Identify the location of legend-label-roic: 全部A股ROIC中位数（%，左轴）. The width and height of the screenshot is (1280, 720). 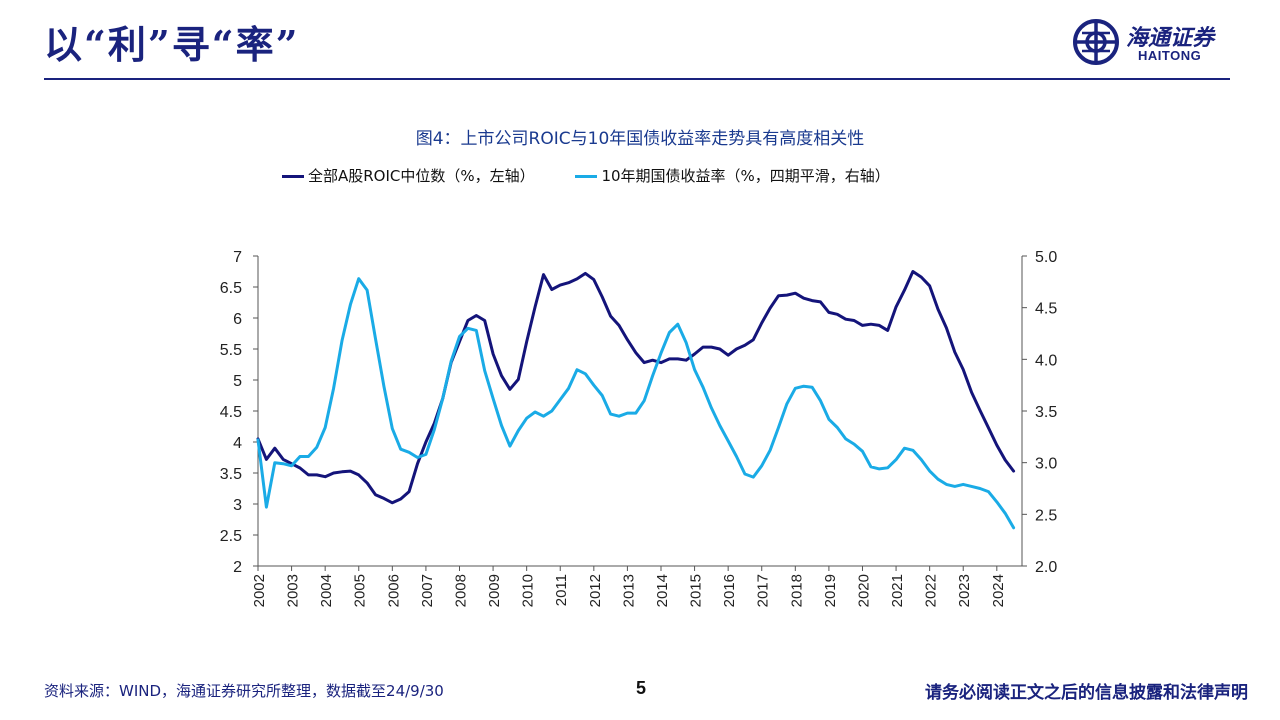
(421, 176).